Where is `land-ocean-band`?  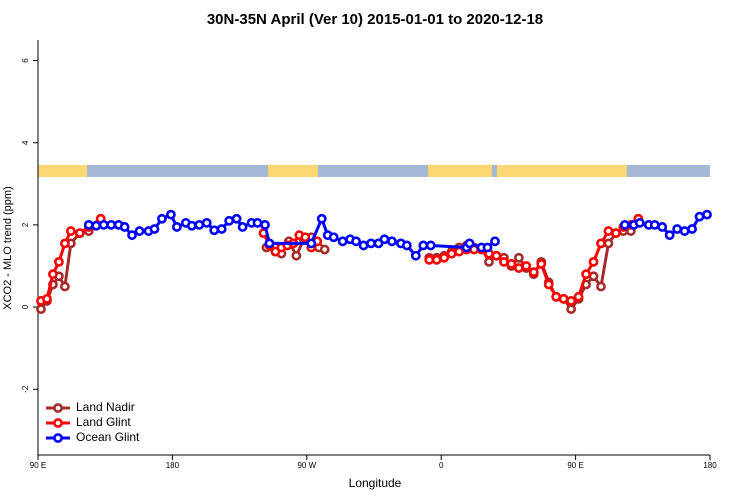 land-ocean-band is located at coordinates (374, 171).